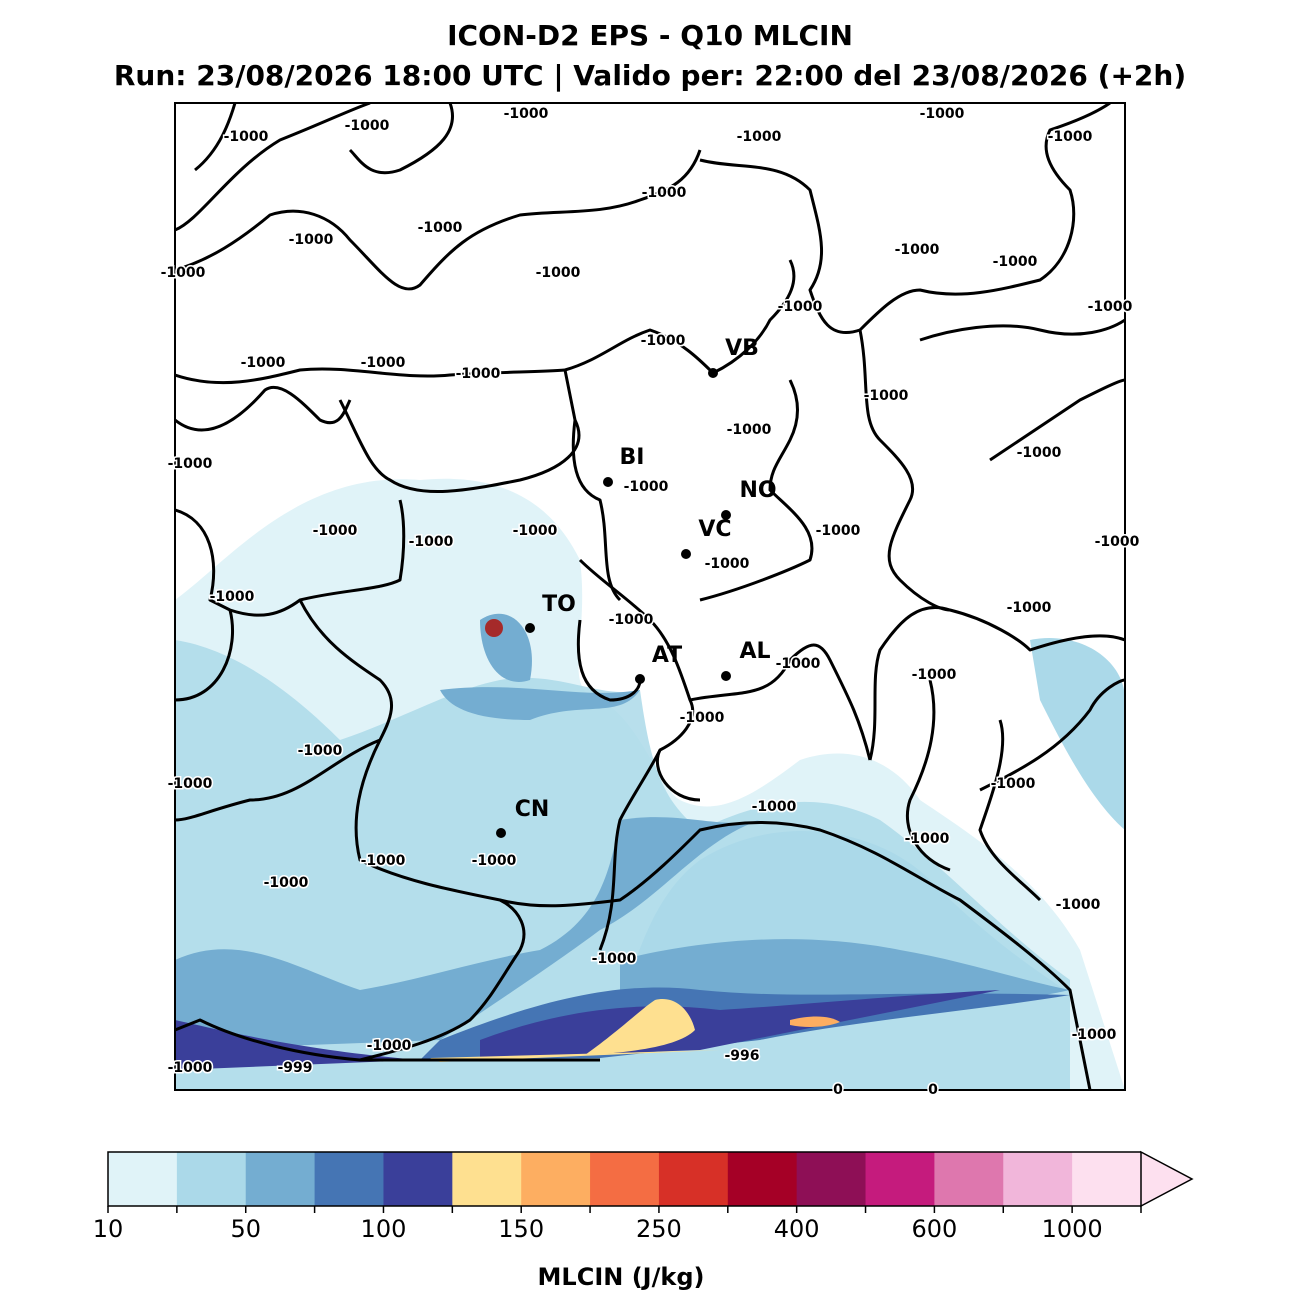 This screenshot has width=1300, height=1316. I want to click on city-label: BI, so click(632, 457).